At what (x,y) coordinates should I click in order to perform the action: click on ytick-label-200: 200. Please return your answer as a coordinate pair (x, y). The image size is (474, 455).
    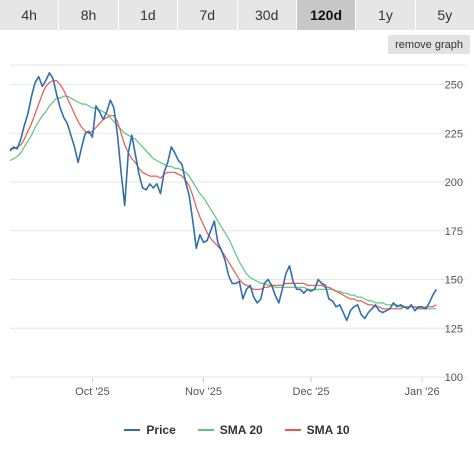
    Looking at the image, I should click on (454, 183).